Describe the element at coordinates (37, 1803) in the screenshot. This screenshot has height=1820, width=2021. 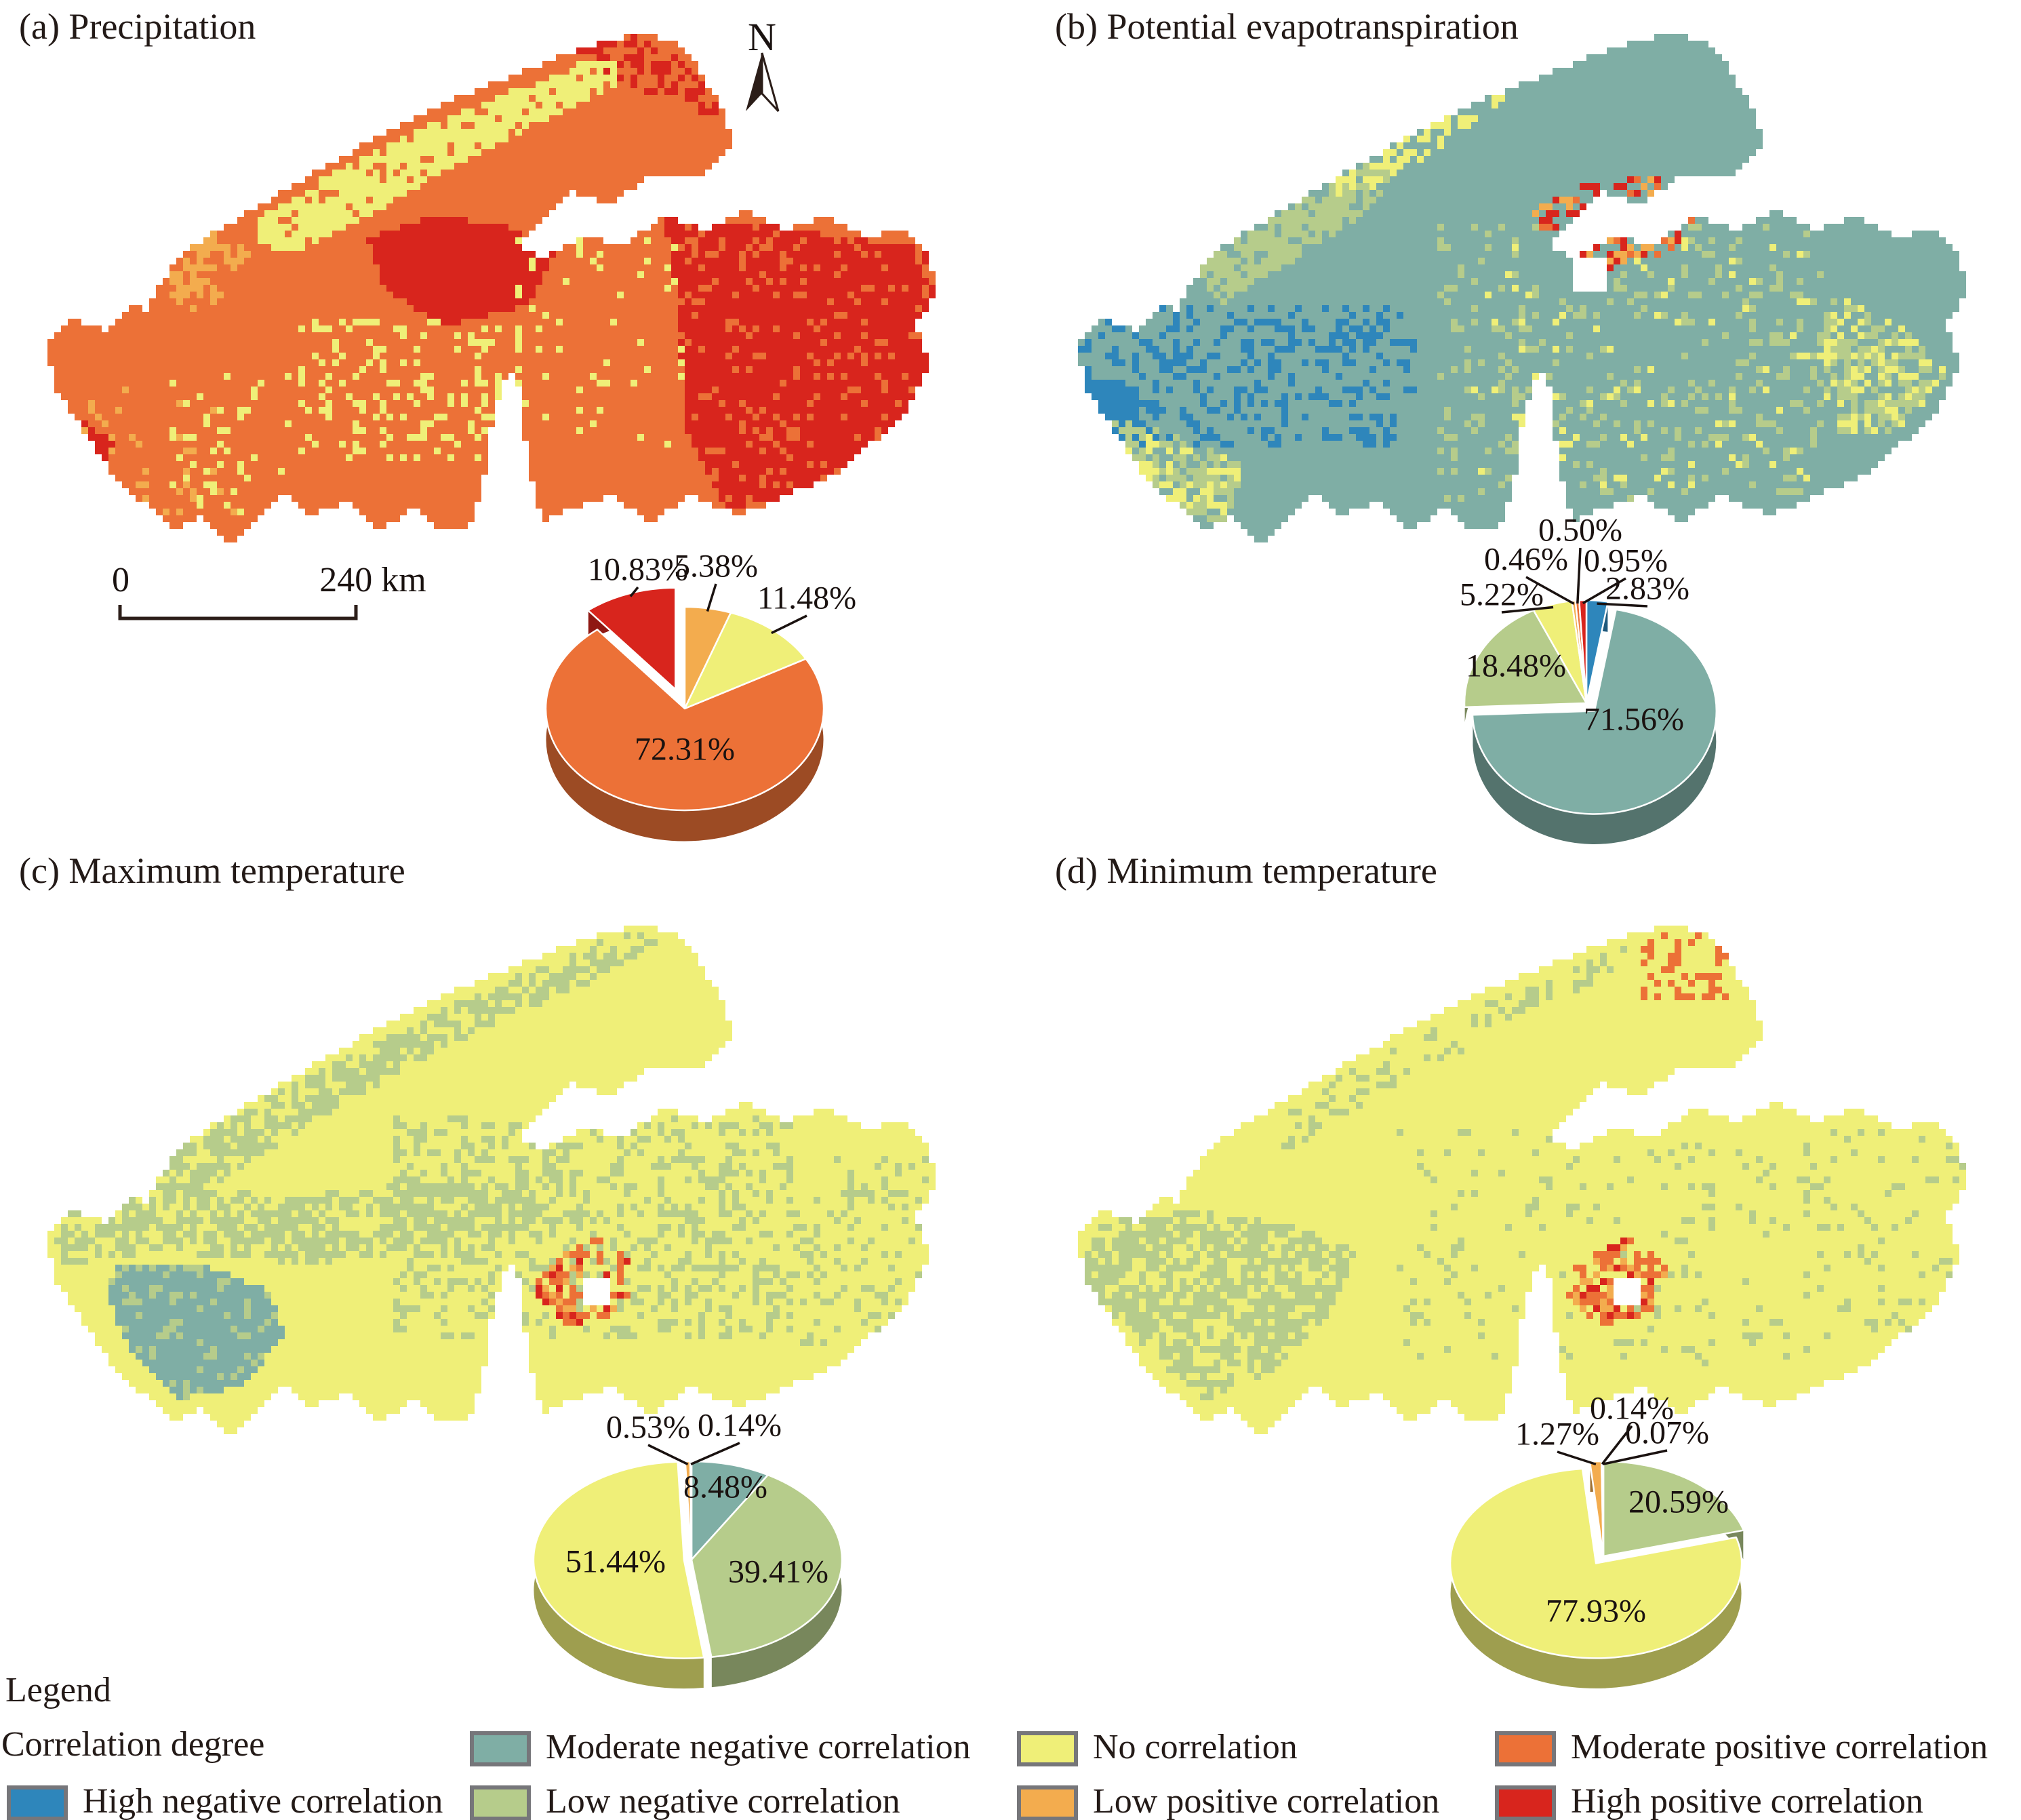
I see `legend-swatch-high_neg` at that location.